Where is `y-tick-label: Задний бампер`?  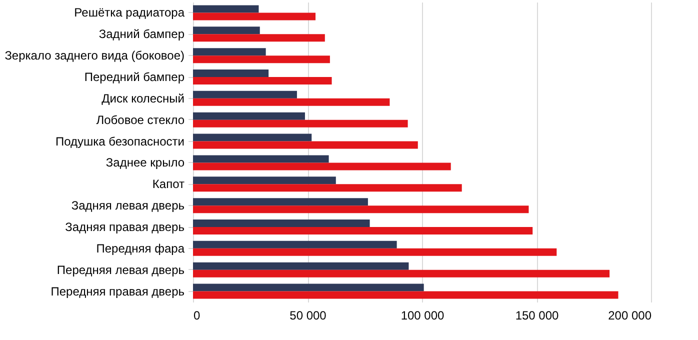 y-tick-label: Задний бампер is located at coordinates (141, 34).